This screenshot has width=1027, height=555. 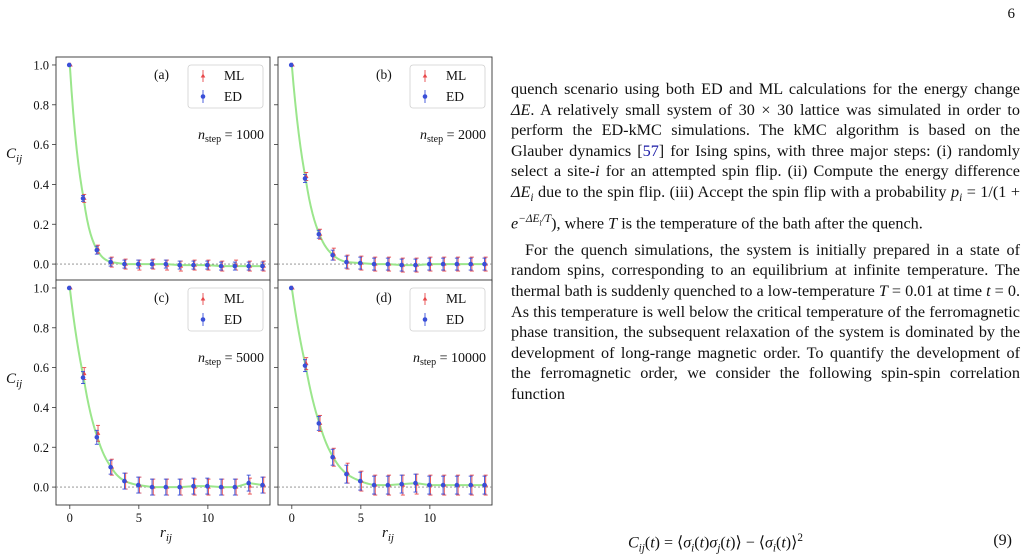 What do you see at coordinates (361, 518) in the screenshot?
I see `x-tick-label: 5` at bounding box center [361, 518].